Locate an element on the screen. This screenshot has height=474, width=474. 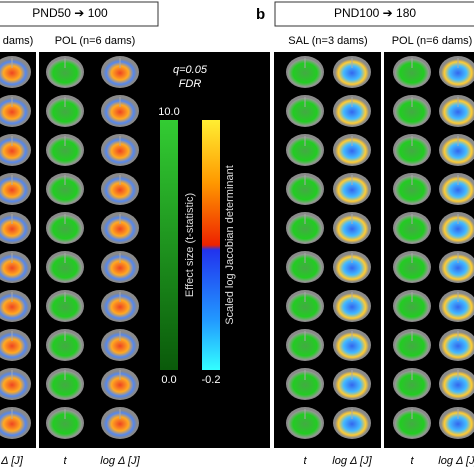
column-header: dams) is located at coordinates (18, 41).